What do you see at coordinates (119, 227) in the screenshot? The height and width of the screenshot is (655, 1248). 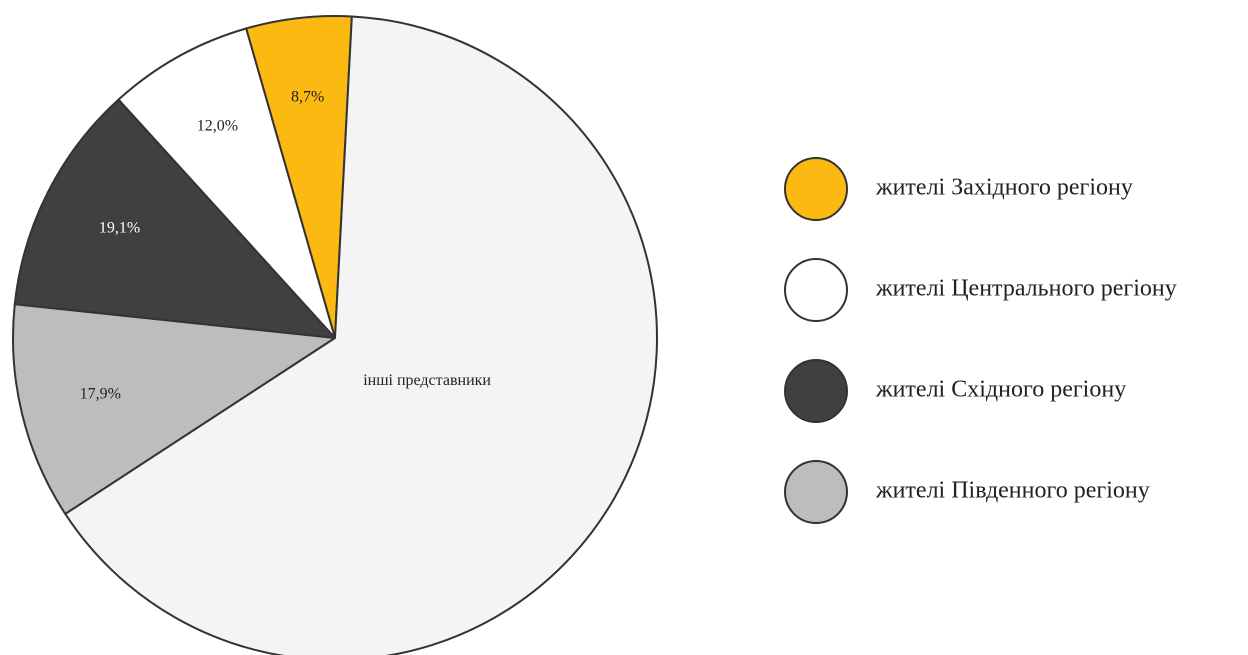 I see `slice-label: 19,1%` at bounding box center [119, 227].